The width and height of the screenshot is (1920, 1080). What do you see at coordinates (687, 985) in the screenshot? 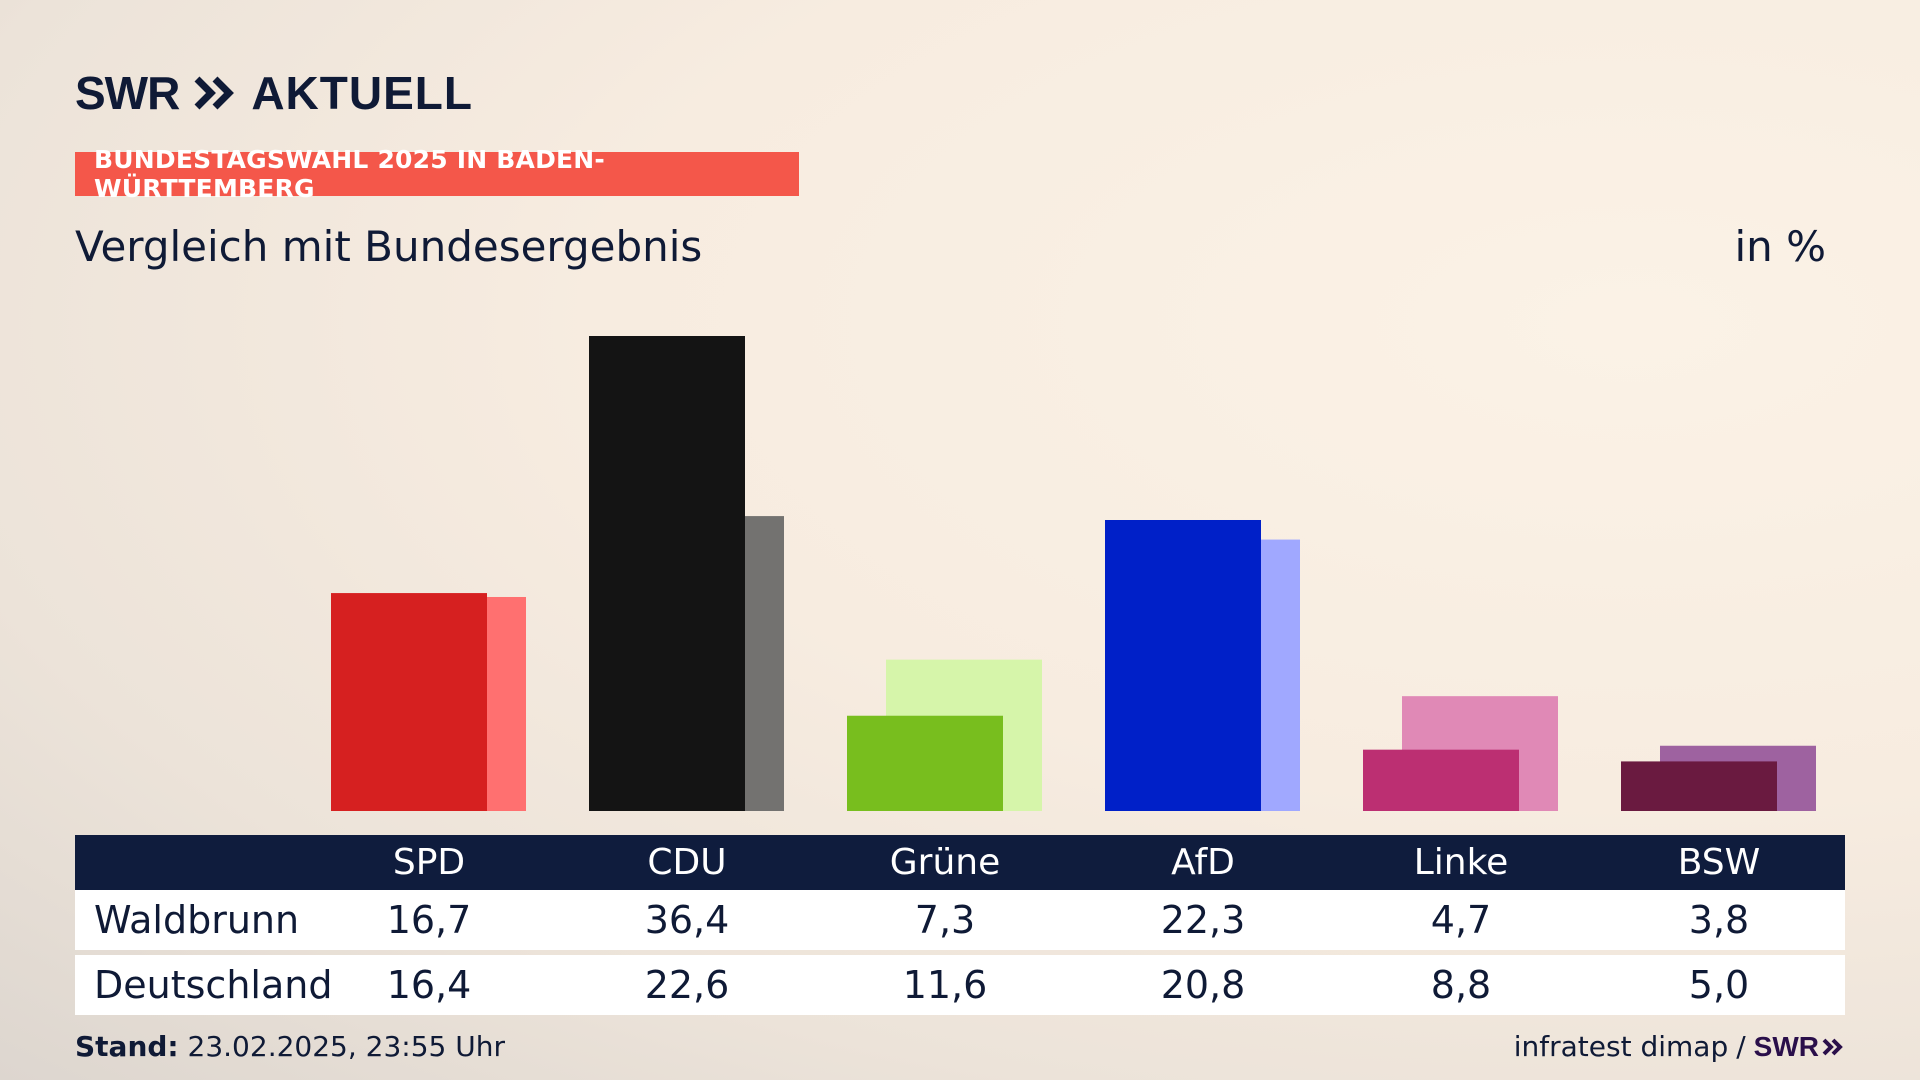
I see `value-cell: 22,6` at bounding box center [687, 985].